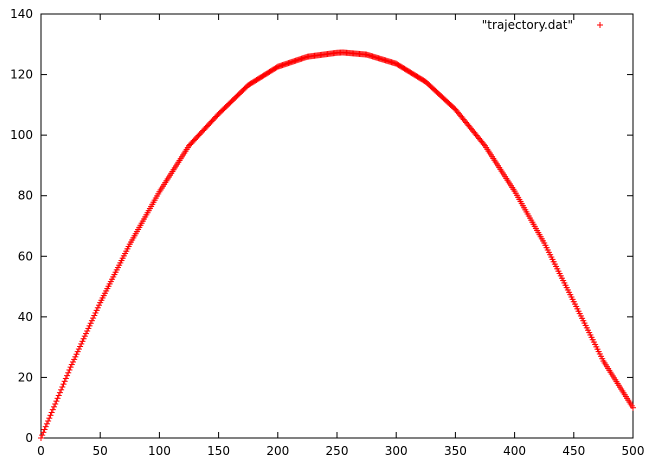  Describe the element at coordinates (277, 451) in the screenshot. I see `x-tick-label: 200` at that location.